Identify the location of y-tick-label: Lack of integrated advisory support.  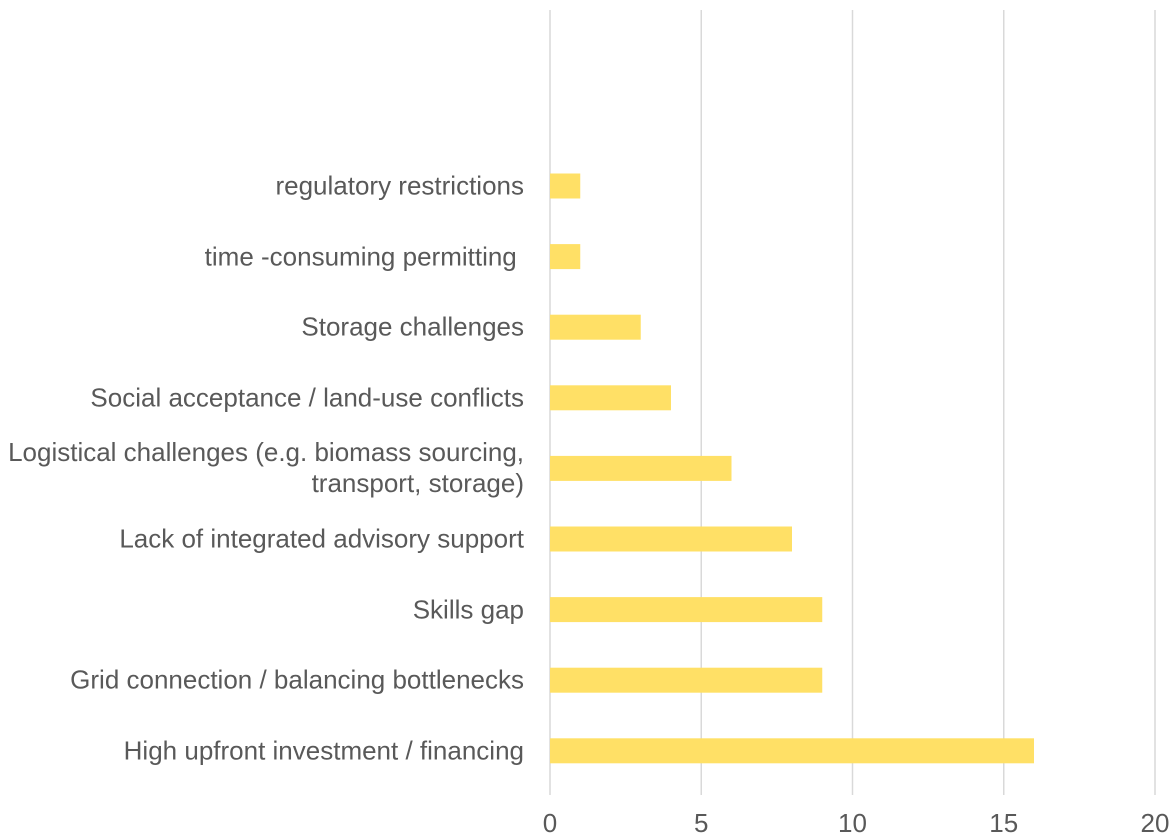
(321, 538).